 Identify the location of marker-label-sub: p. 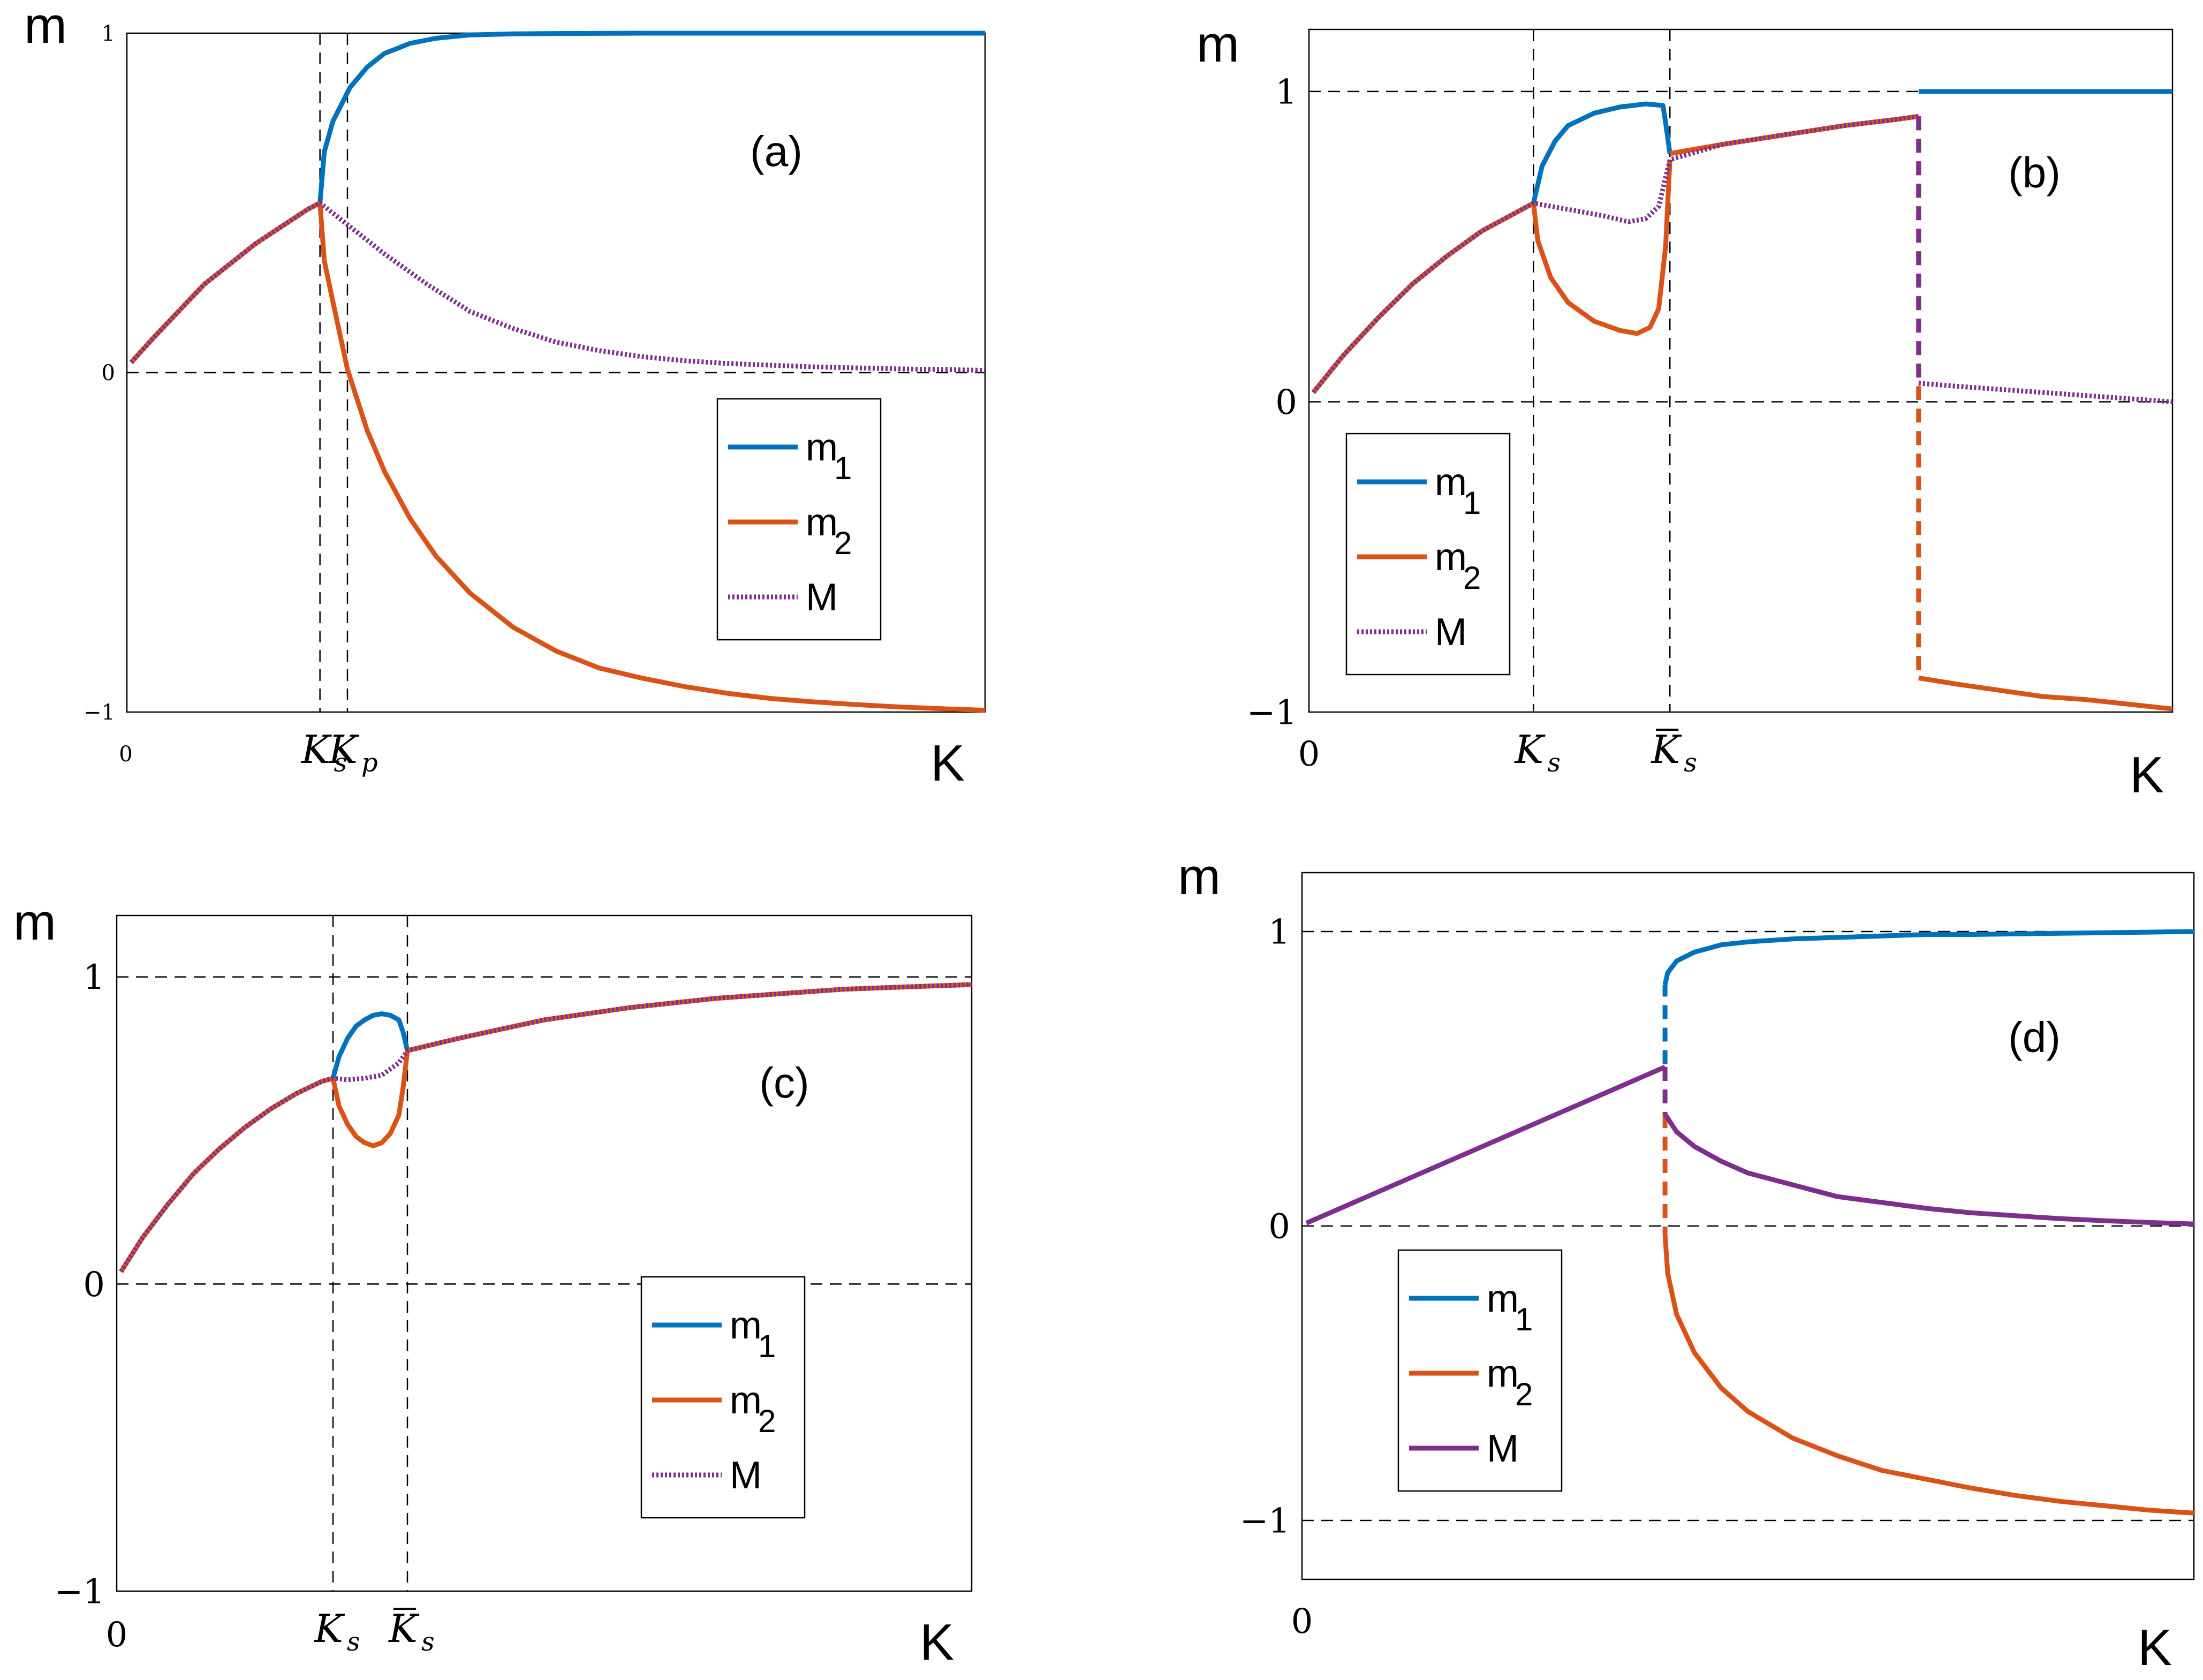
(369, 763).